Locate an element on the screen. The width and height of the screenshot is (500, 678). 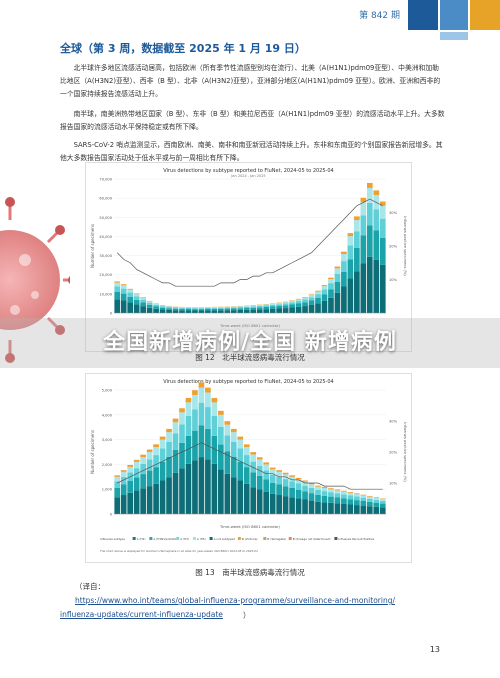
page-number: 13 is located at coordinates (434, 649).